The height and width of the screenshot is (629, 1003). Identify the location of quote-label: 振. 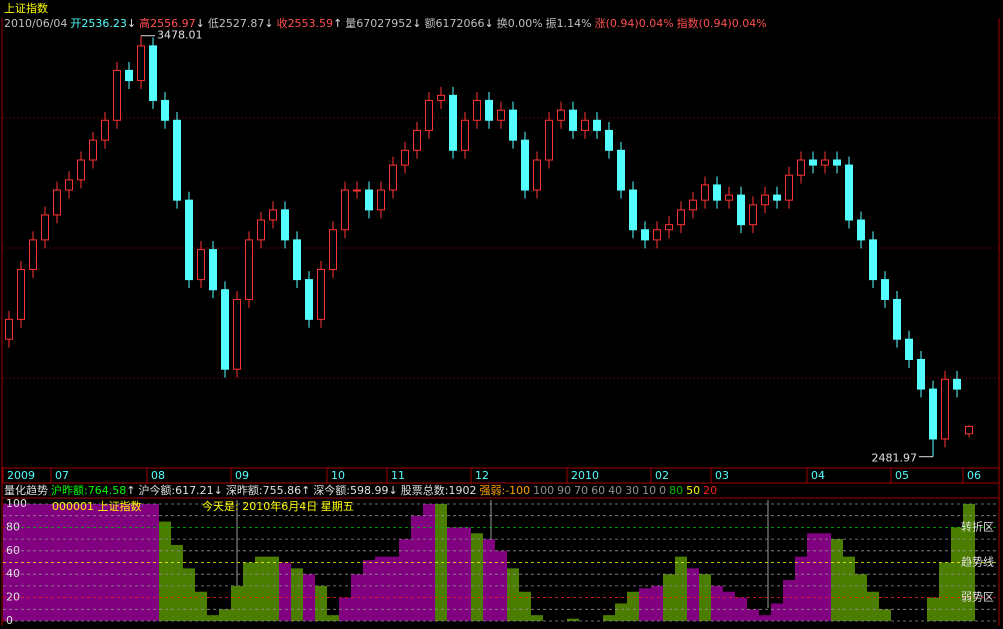
(551, 23).